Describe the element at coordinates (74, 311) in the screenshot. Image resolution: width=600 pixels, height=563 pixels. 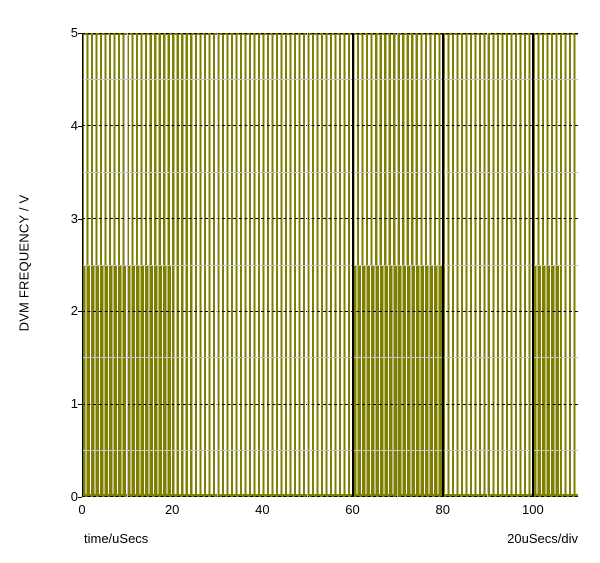
I see `y-tick-label: 2` at that location.